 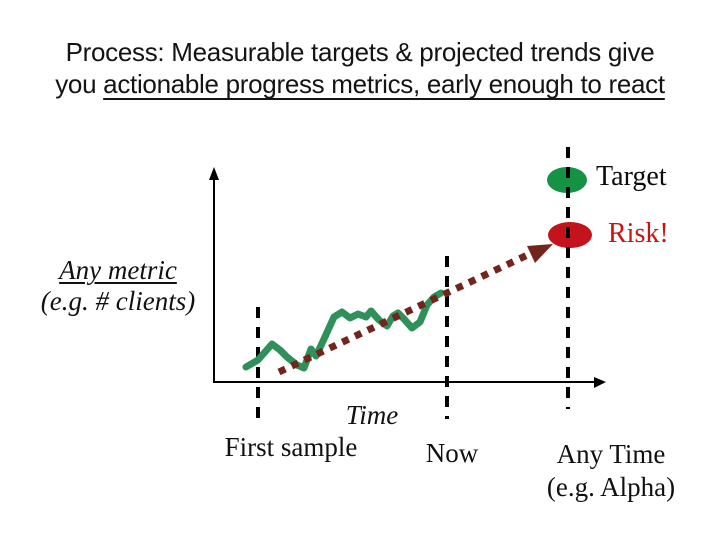 What do you see at coordinates (214, 173) in the screenshot?
I see `y-axis-arrowhead` at bounding box center [214, 173].